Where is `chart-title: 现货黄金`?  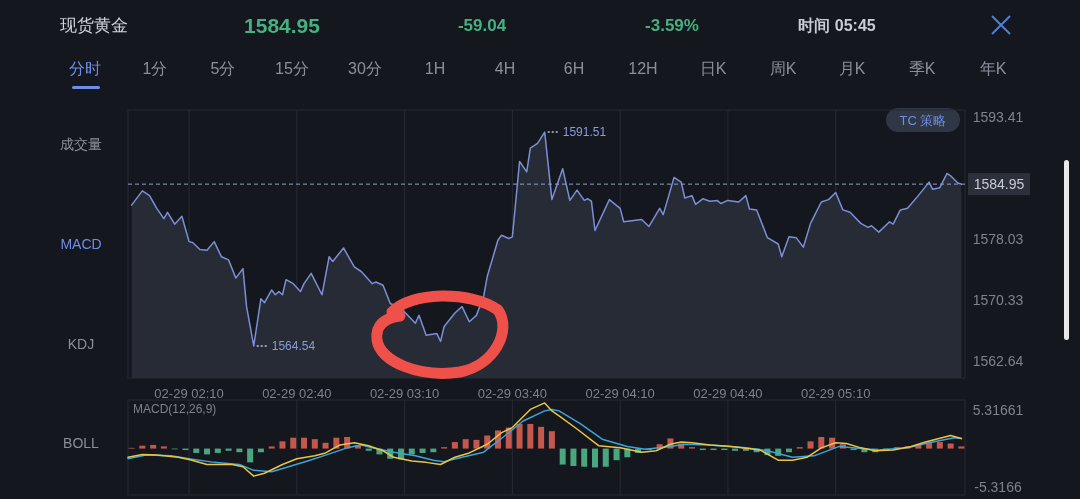 chart-title: 现货黄金 is located at coordinates (94, 25).